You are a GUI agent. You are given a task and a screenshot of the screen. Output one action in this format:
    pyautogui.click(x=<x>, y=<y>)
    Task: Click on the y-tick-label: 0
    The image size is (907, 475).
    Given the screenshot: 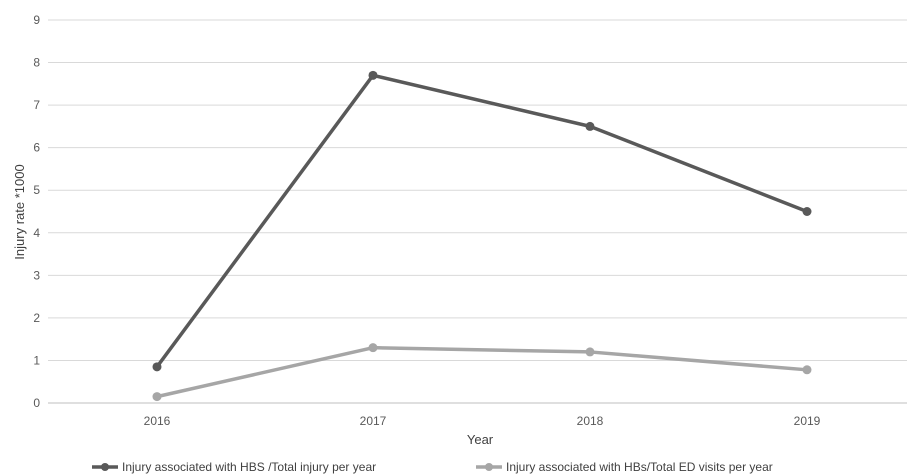 What is the action you would take?
    pyautogui.click(x=36, y=403)
    